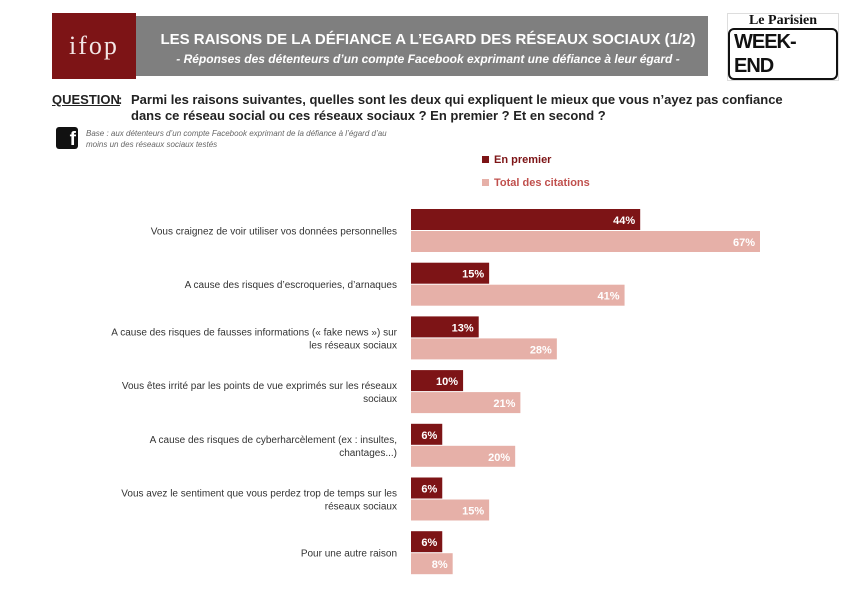 The width and height of the screenshot is (856, 594). What do you see at coordinates (361, 507) in the screenshot?
I see `category-label: réseaux sociaux` at bounding box center [361, 507].